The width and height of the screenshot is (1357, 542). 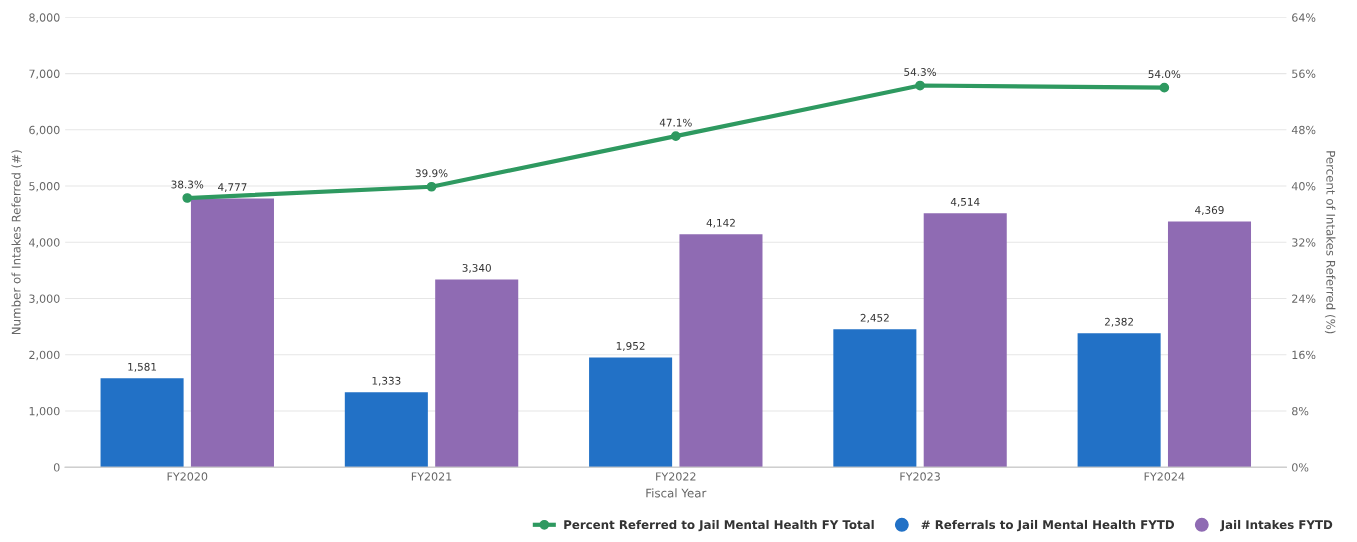 What do you see at coordinates (44, 130) in the screenshot?
I see `y-tick-label: 6,000` at bounding box center [44, 130].